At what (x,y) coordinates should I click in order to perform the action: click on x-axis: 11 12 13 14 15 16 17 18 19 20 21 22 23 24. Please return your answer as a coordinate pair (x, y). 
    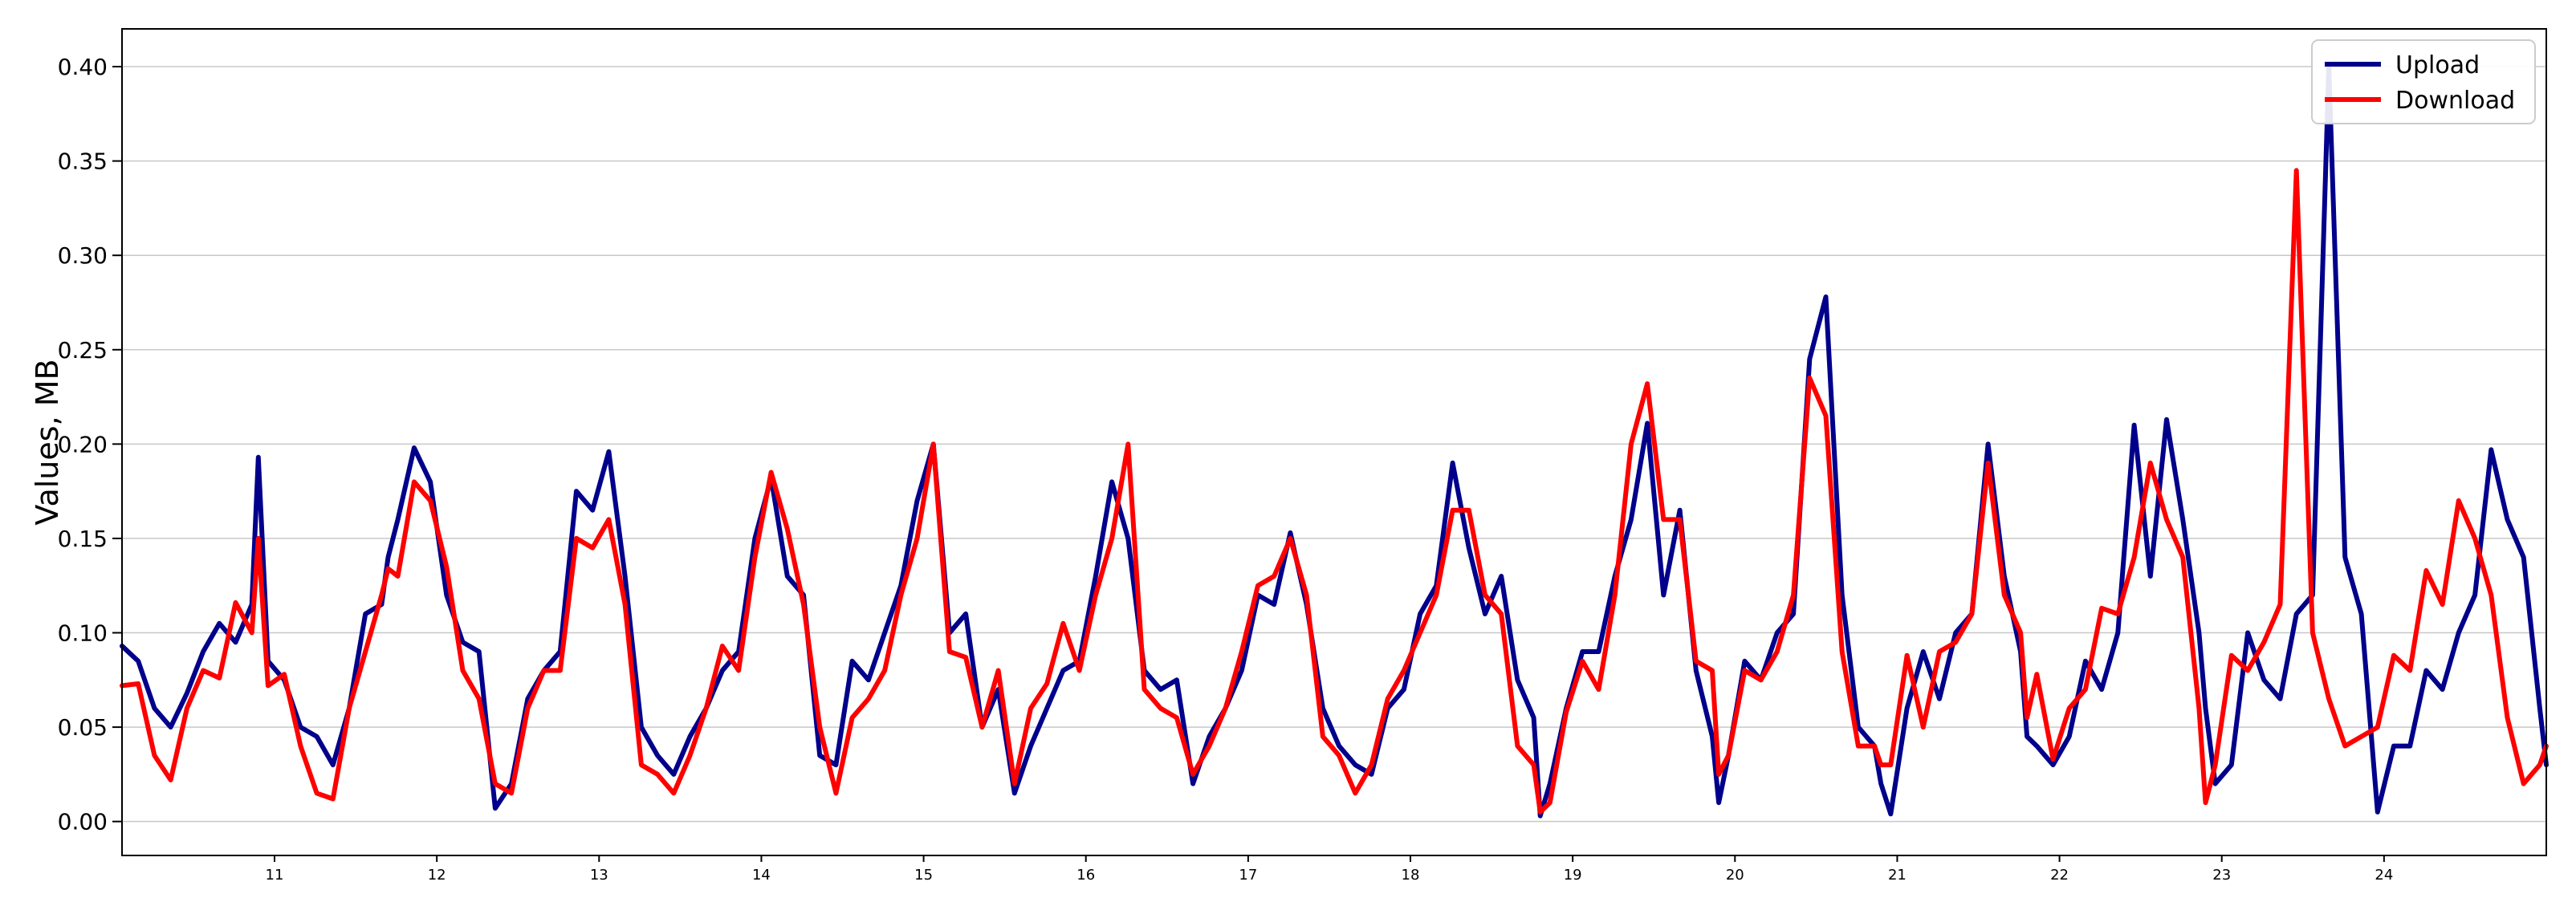
    Looking at the image, I should click on (1329, 870).